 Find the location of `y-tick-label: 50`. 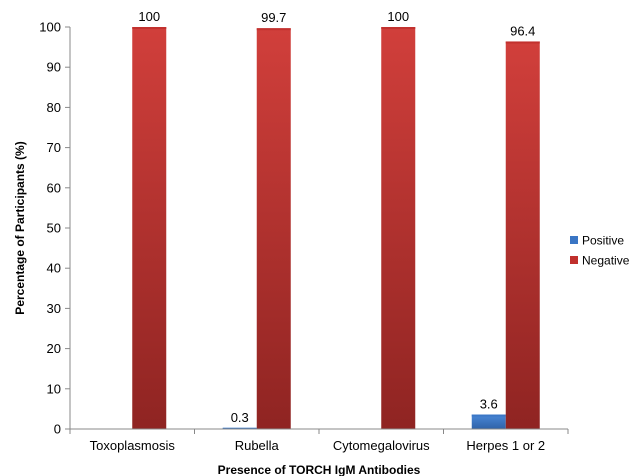

y-tick-label: 50 is located at coordinates (54, 228).